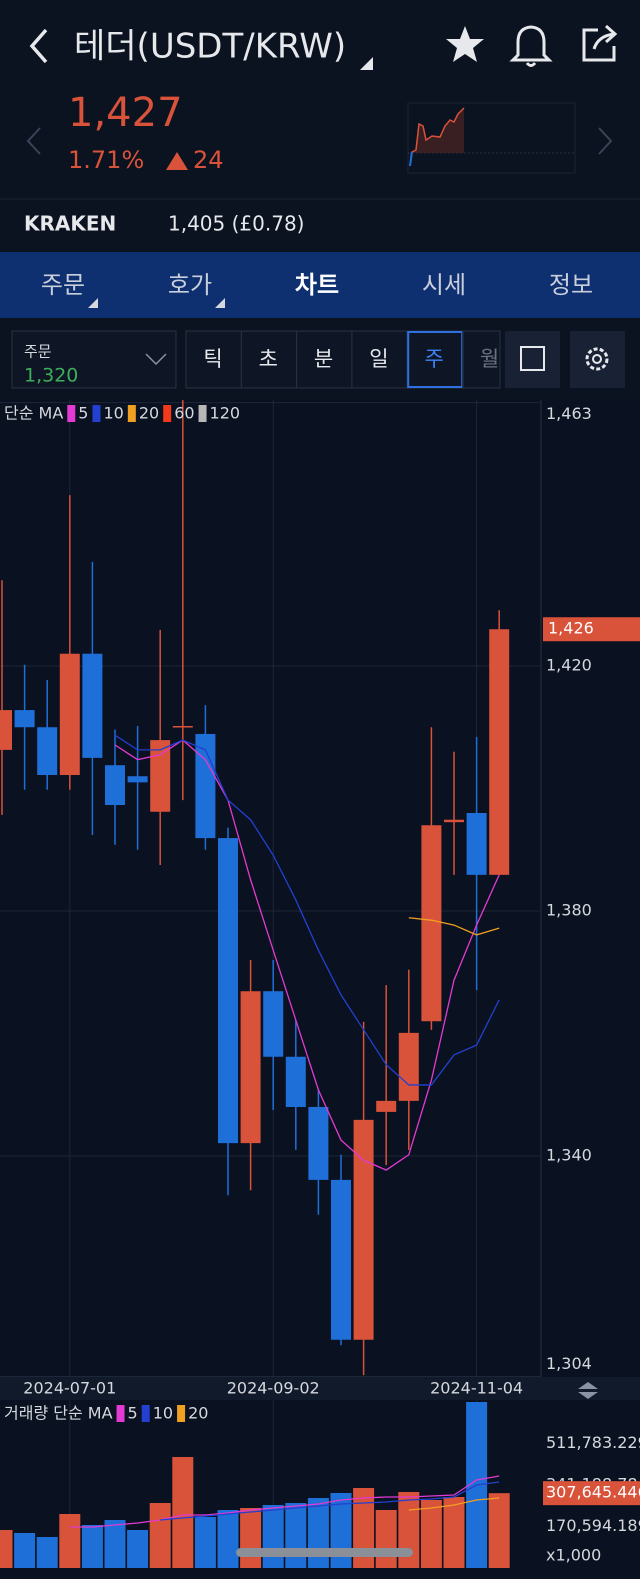  I want to click on legend-label: 120, so click(225, 413).